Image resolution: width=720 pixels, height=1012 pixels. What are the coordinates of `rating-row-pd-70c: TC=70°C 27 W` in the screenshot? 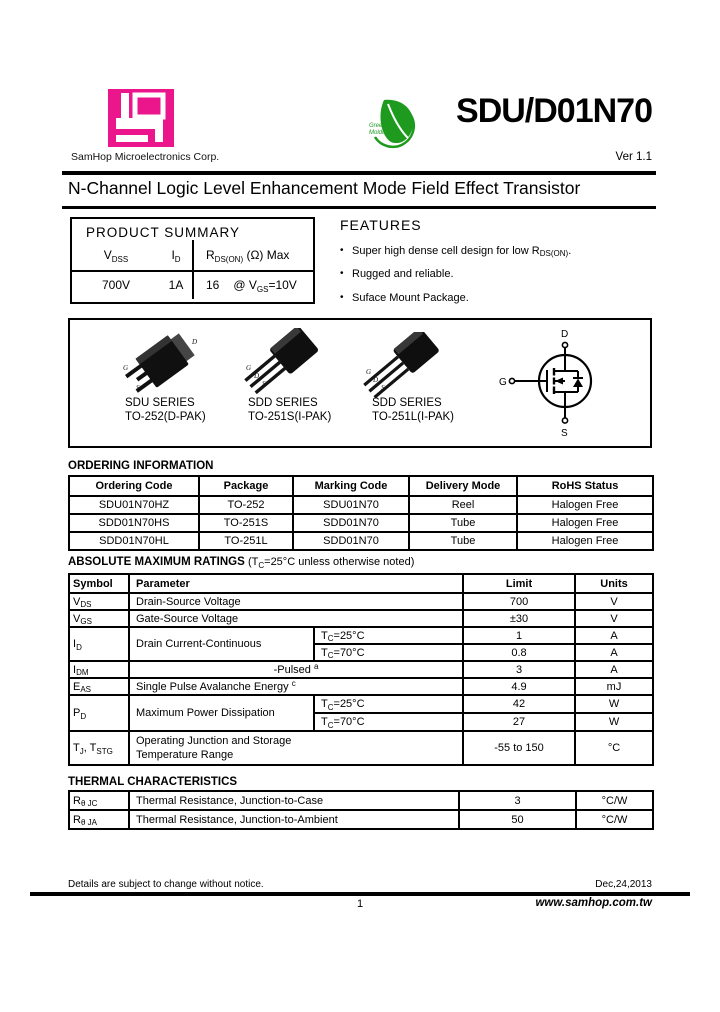 It's located at (362, 722).